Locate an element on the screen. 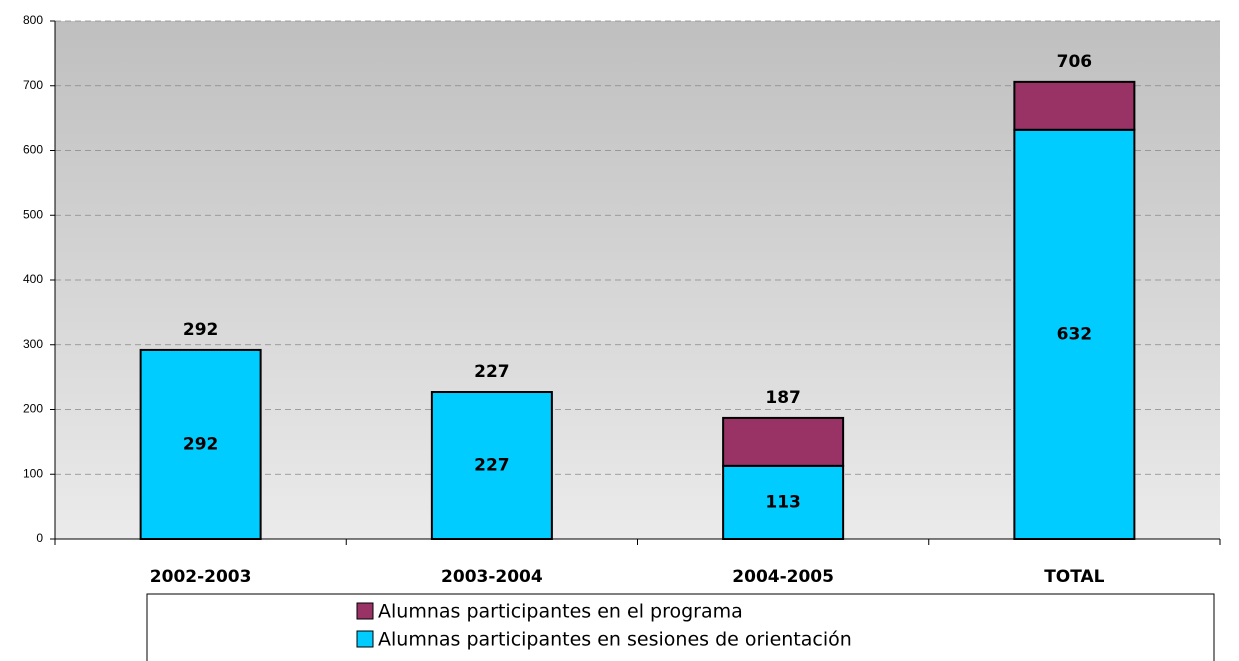 Image resolution: width=1239 pixels, height=661 pixels. x-tick-label: 2004-2005 is located at coordinates (783, 577).